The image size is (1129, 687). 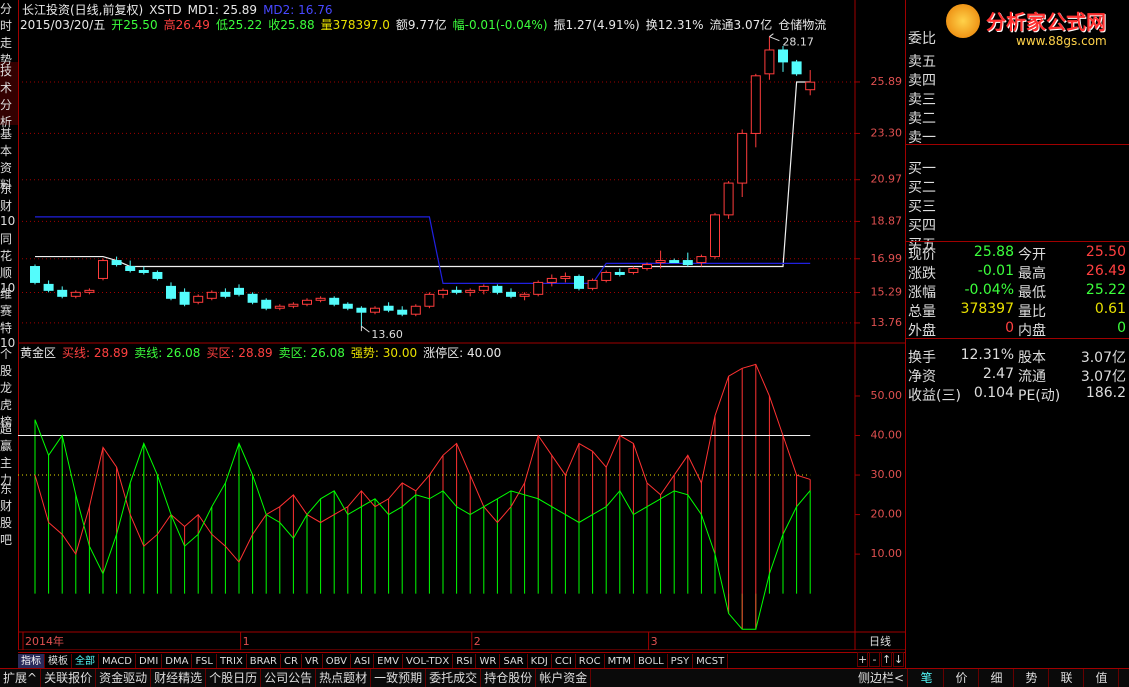 I want to click on indicator-tab: VR, so click(x=312, y=661).